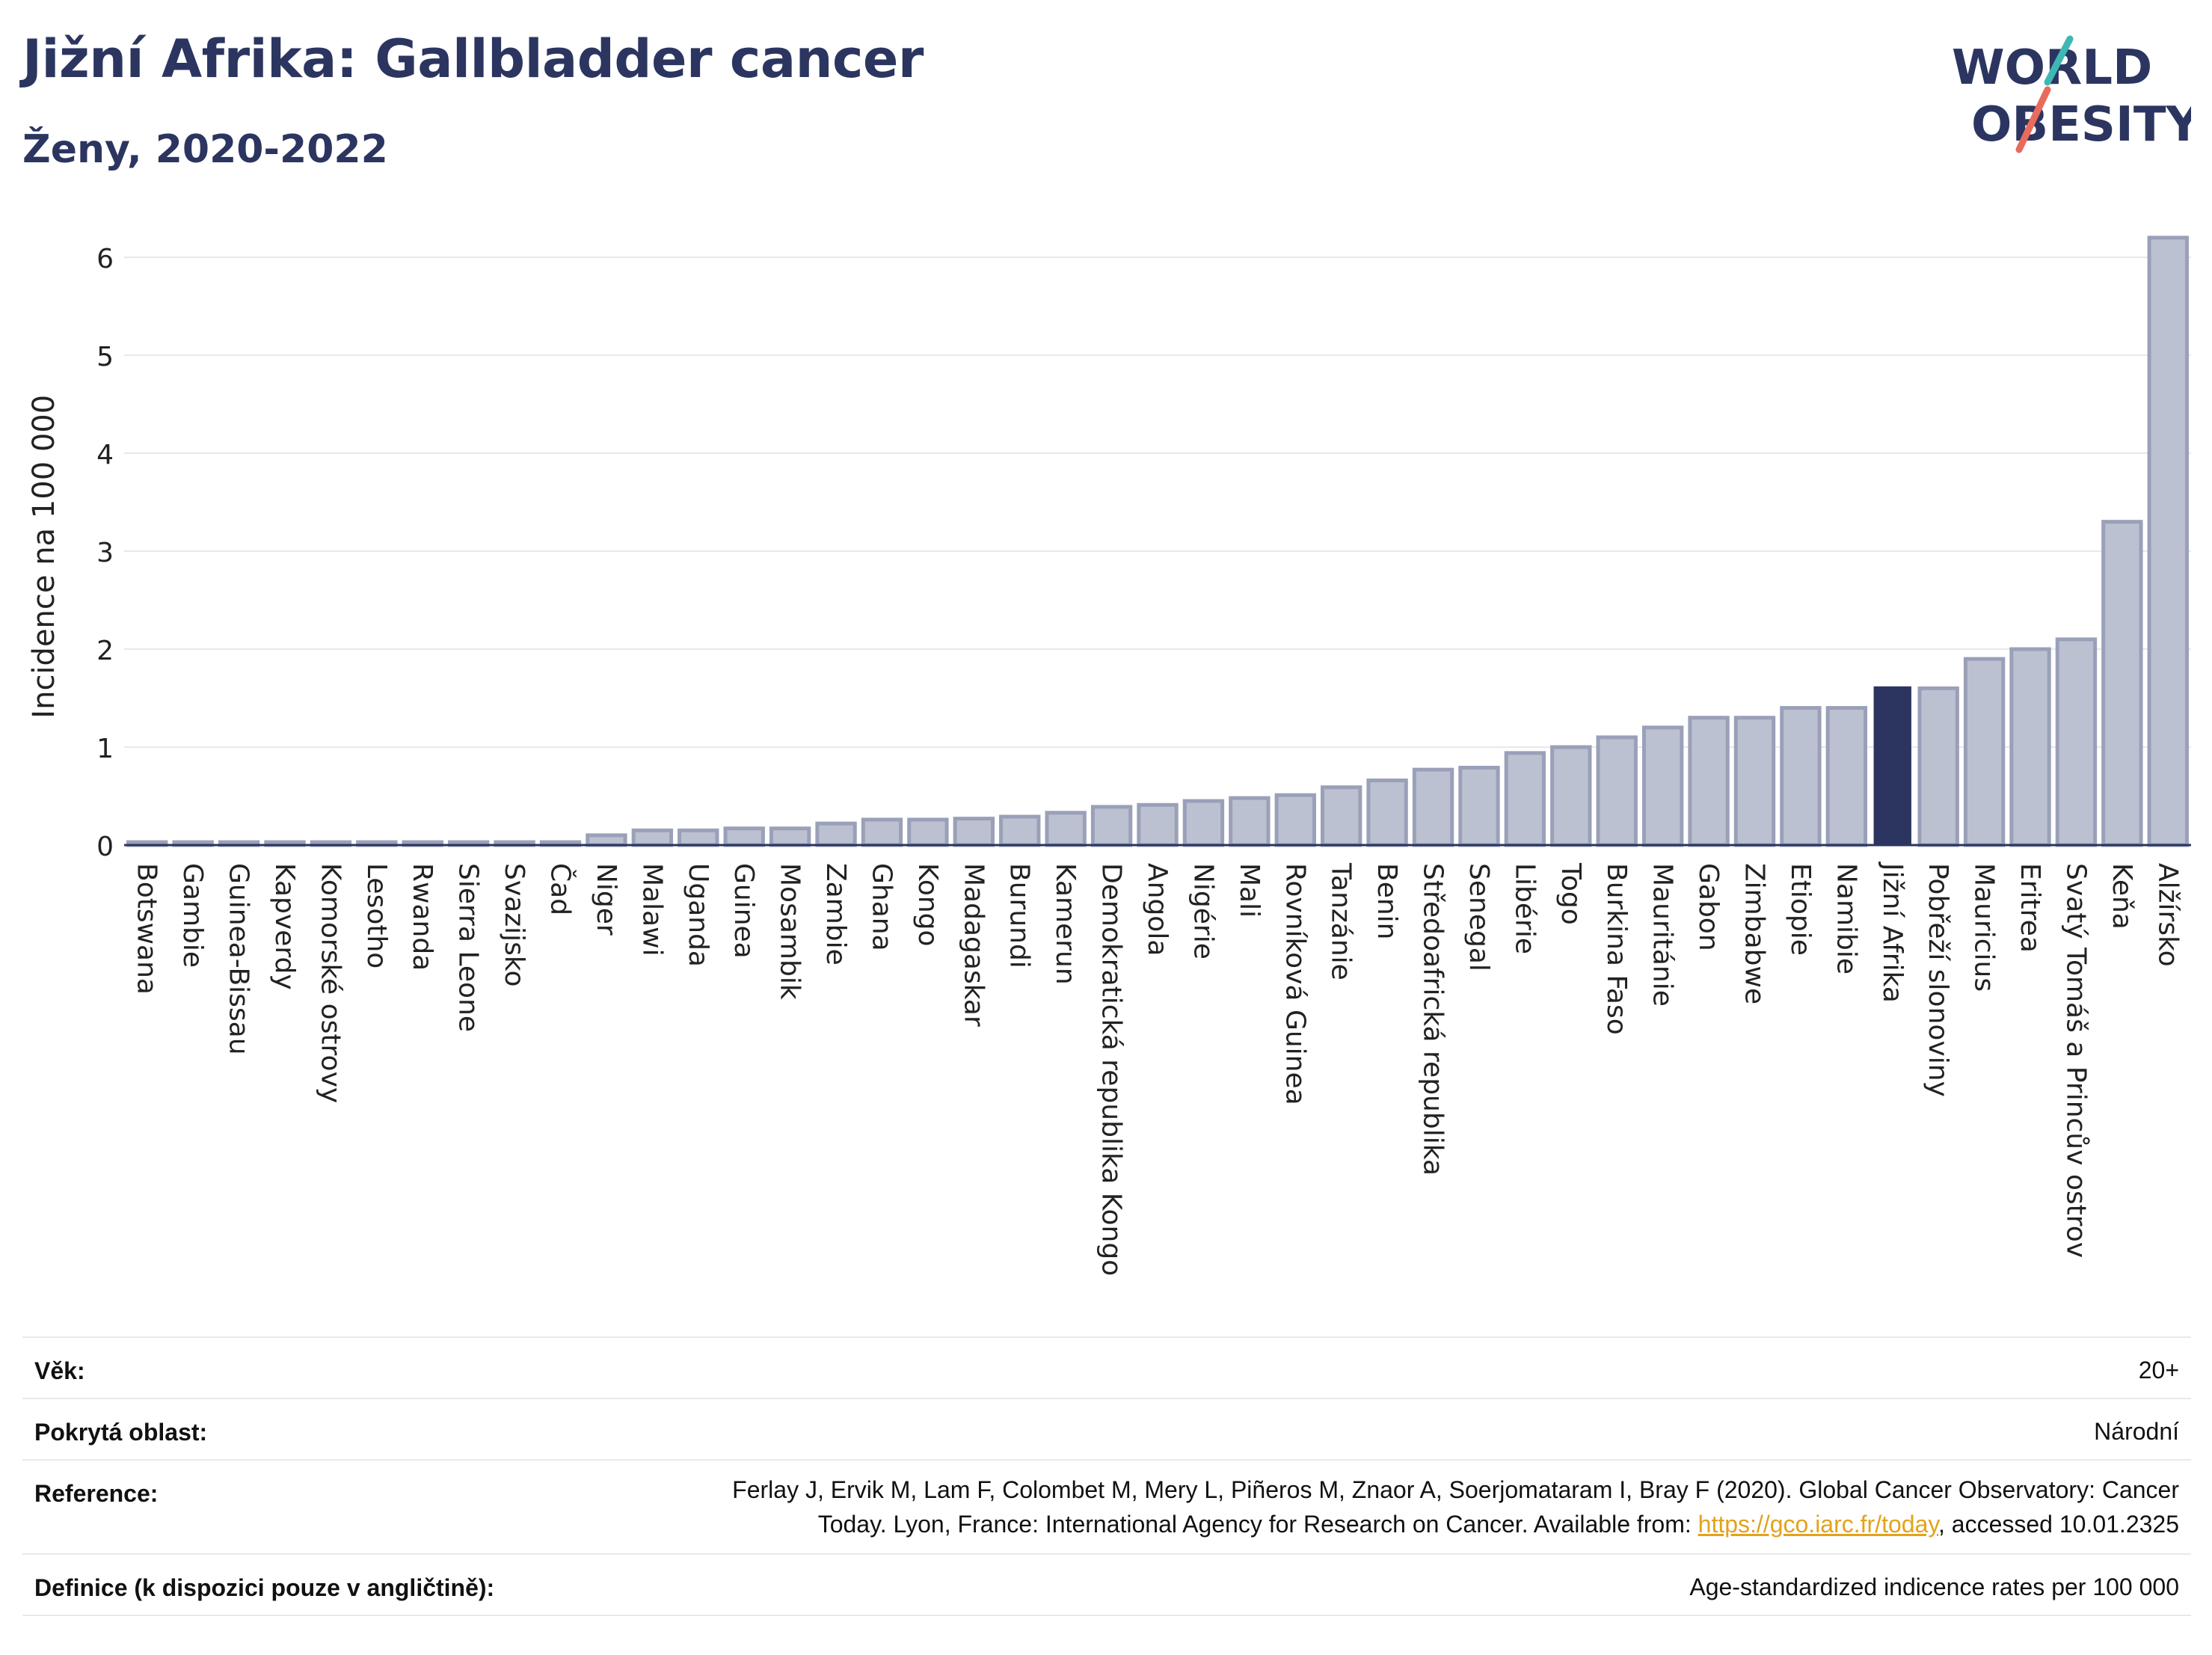 This screenshot has width=2212, height=1655. Describe the element at coordinates (1662, 935) in the screenshot. I see `x-tick-label: Mauritánie` at that location.